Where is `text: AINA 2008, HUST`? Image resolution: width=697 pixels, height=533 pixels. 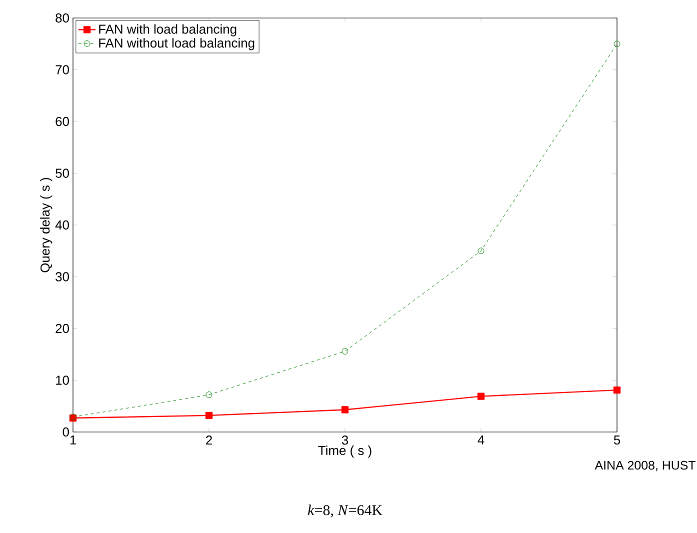 text: AINA 2008, HUST is located at coordinates (645, 466).